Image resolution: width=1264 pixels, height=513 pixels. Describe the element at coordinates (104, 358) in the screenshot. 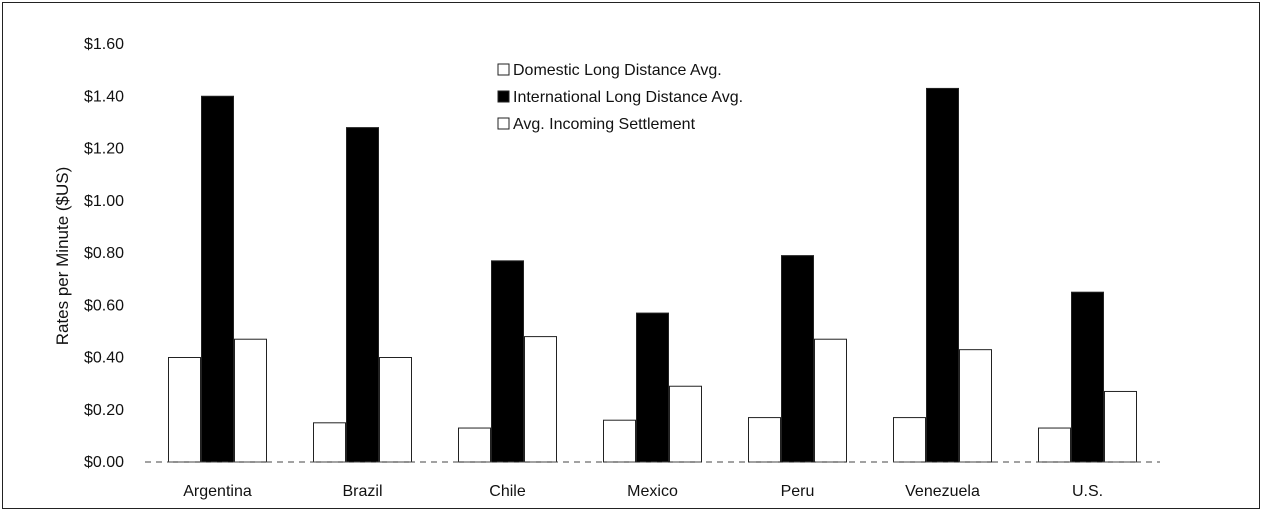

I see `y-tick-label: $0.40` at that location.